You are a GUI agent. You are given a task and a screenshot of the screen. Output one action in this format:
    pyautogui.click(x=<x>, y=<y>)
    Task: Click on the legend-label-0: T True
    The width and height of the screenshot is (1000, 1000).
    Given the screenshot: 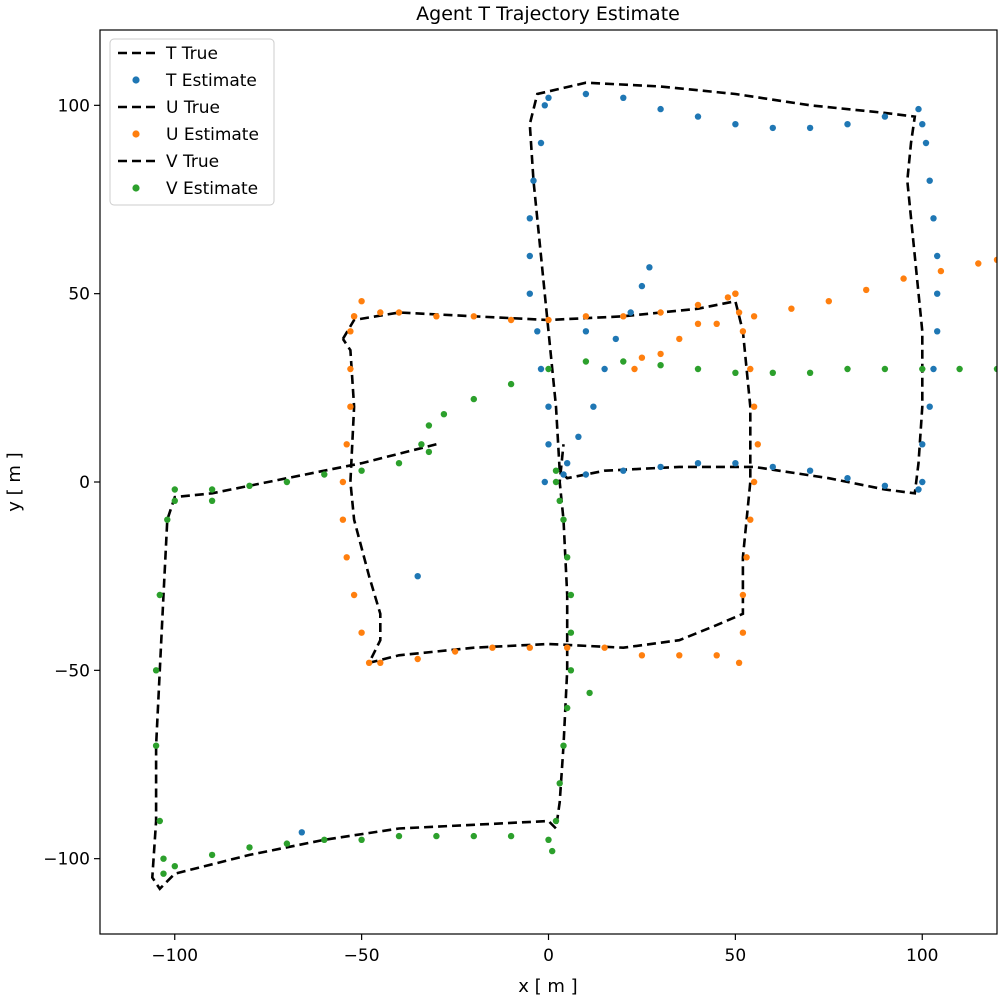 What is the action you would take?
    pyautogui.click(x=191, y=54)
    